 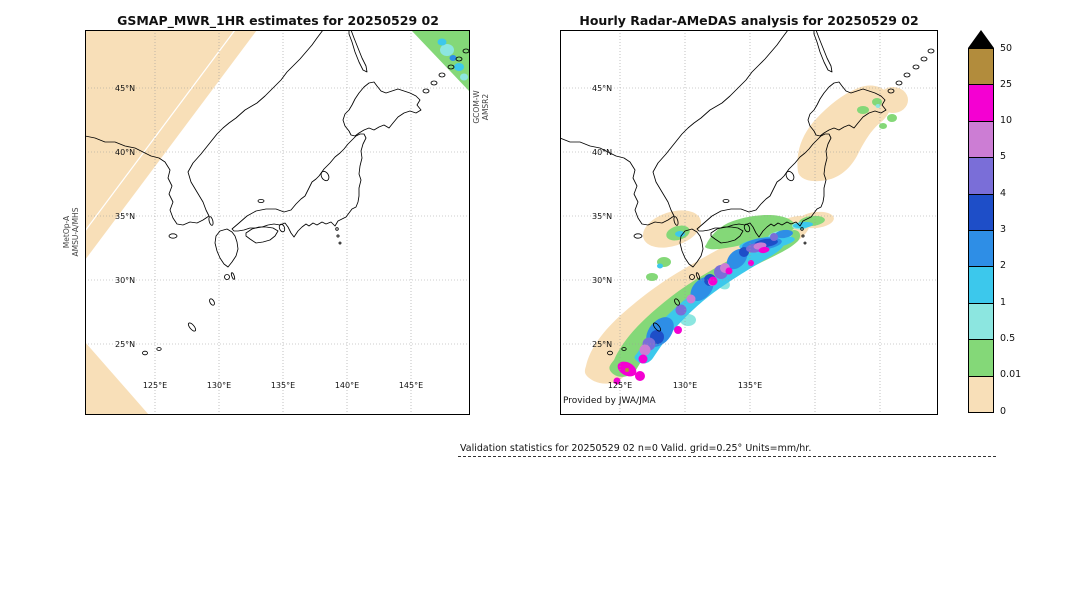 What do you see at coordinates (1003, 229) in the screenshot?
I see `colorbar-tick-label: 3` at bounding box center [1003, 229].